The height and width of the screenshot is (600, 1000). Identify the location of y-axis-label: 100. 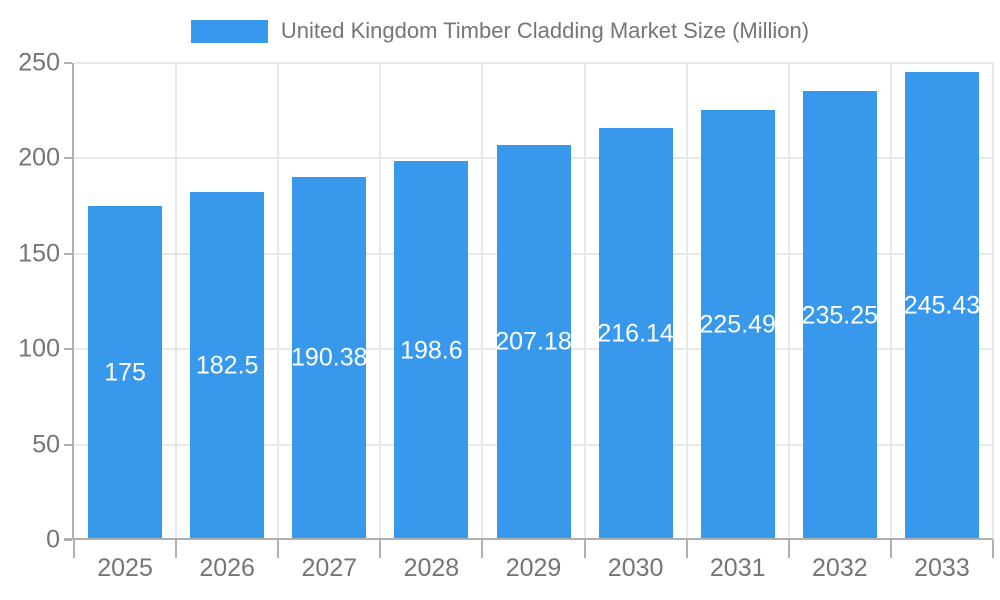
(39, 348).